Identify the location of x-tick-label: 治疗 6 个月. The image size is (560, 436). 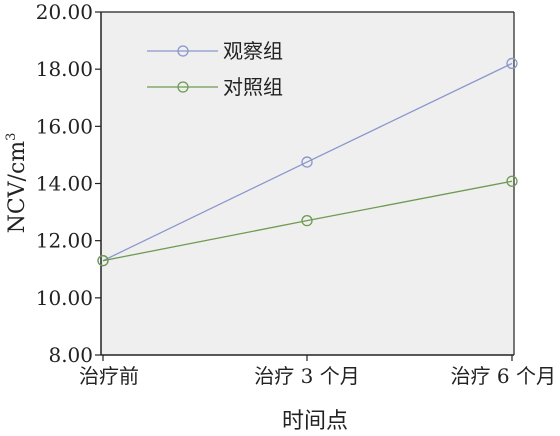
(503, 376).